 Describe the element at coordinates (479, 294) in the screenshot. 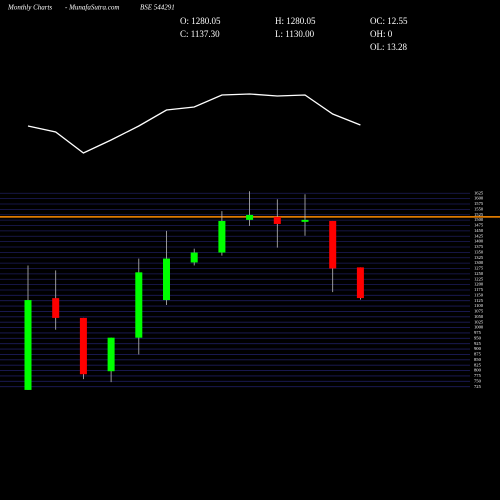

I see `y-tick-label: 1150` at that location.